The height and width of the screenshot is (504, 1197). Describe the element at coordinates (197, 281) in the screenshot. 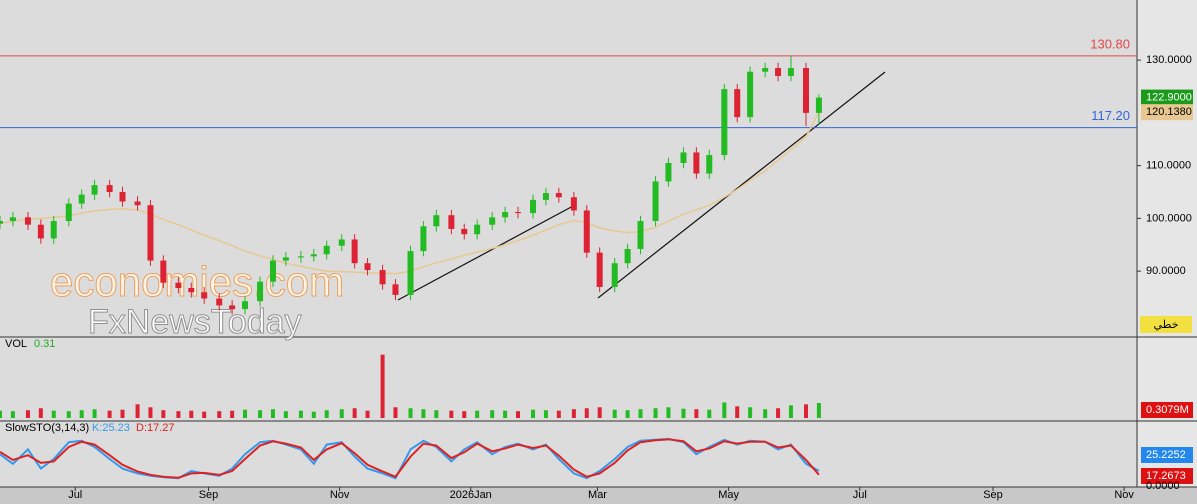

I see `watermark: economies.com` at that location.